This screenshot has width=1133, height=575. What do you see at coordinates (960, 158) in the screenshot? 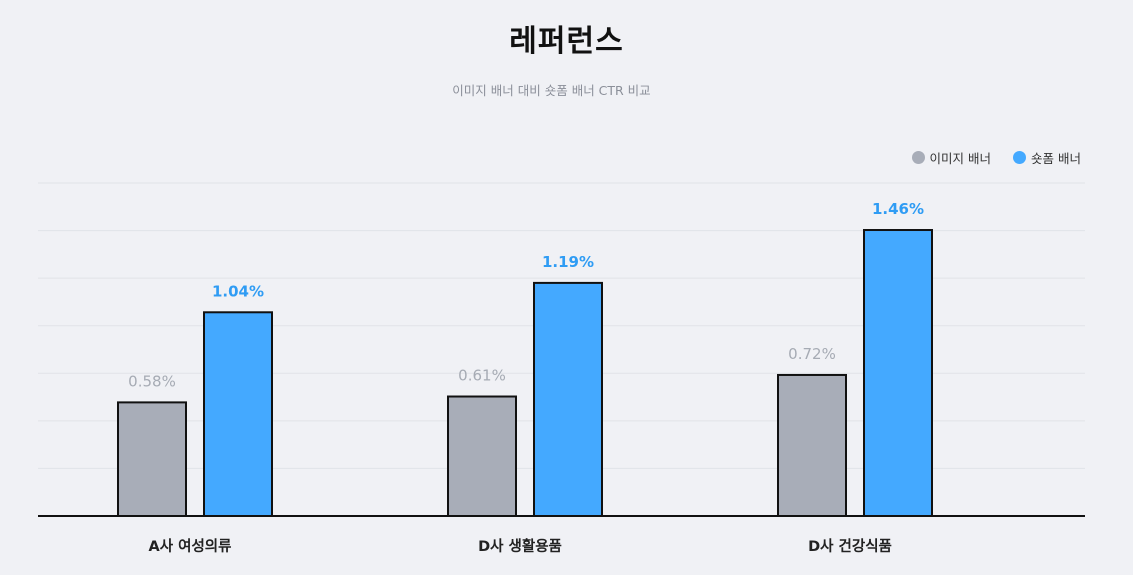
I see `legend-label-image-banner: 이미지 배너` at bounding box center [960, 158].